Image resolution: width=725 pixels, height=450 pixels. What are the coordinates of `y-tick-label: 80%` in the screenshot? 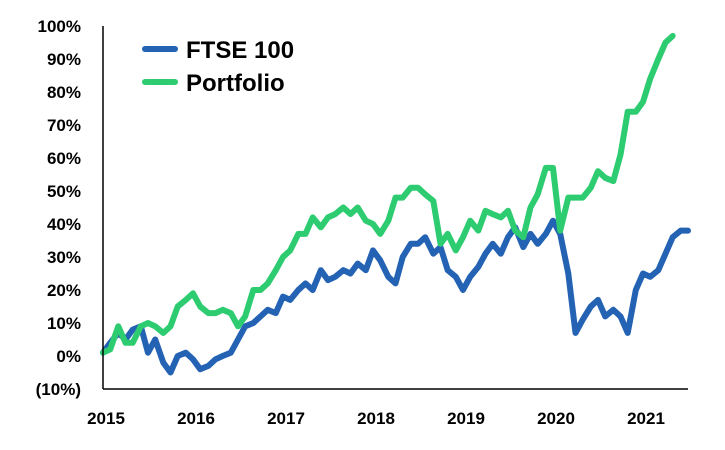 It's located at (64, 92).